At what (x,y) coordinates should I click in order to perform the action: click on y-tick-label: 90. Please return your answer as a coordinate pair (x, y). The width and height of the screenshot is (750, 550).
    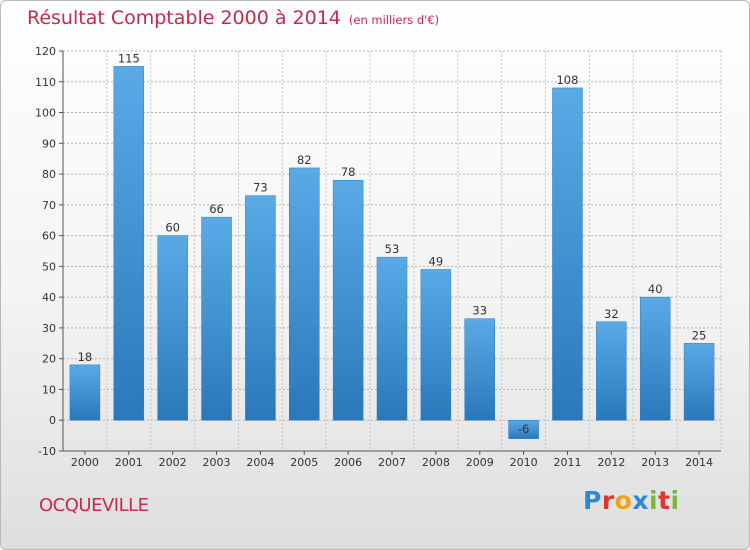
    Looking at the image, I should click on (49, 143).